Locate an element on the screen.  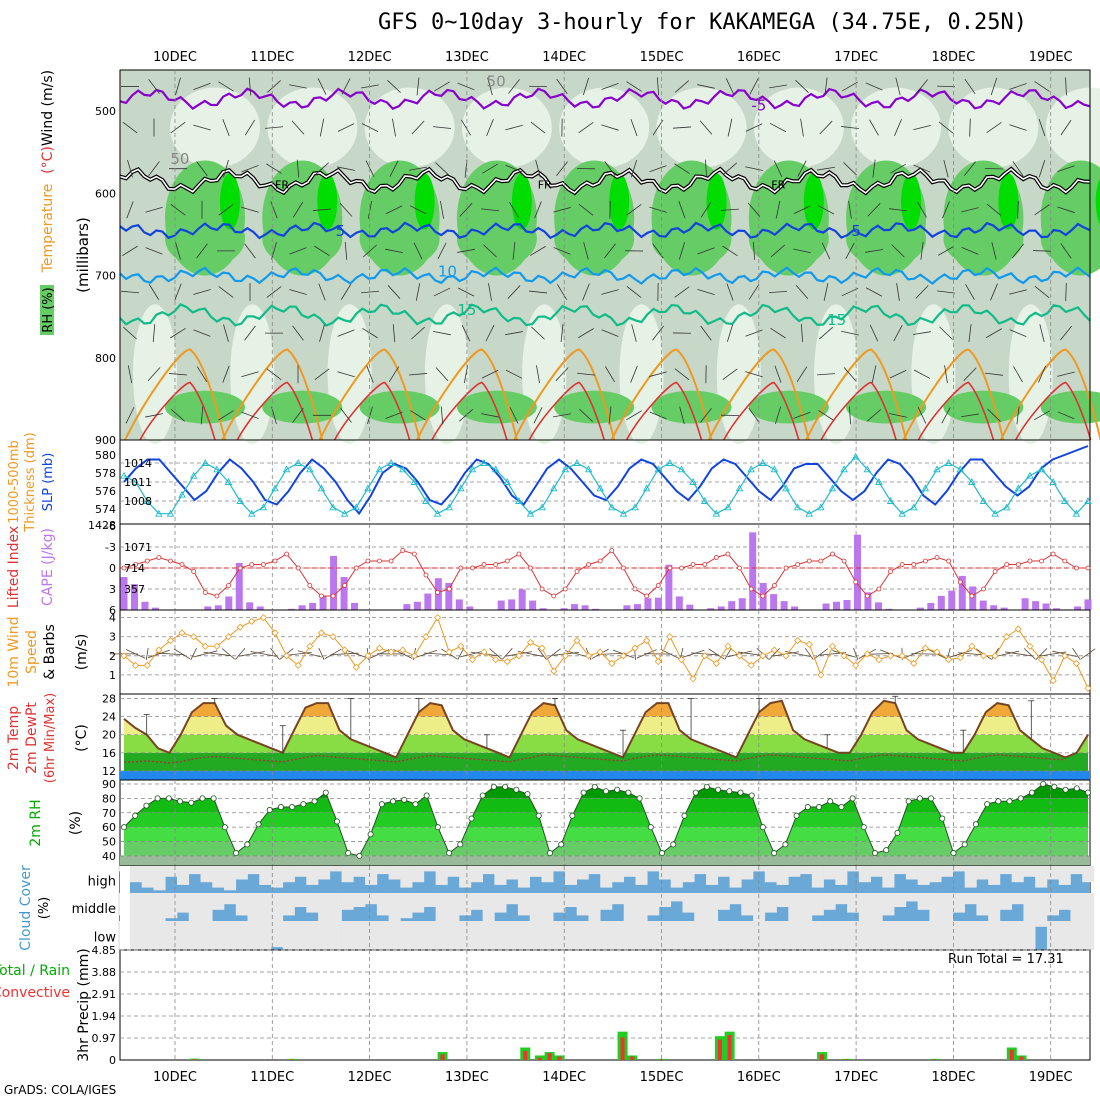
precip-convective-bar is located at coordinates (559, 1058).